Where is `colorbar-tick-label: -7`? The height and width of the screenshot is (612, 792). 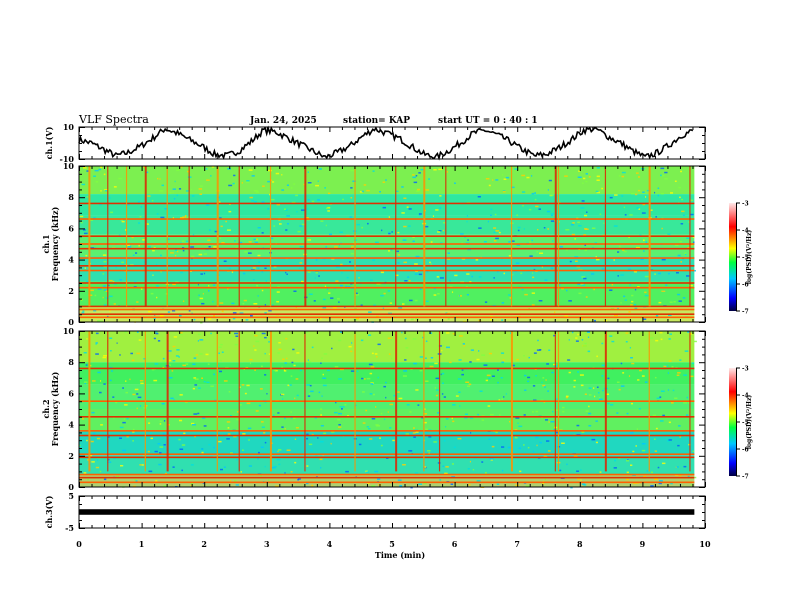 colorbar-tick-label: -7 is located at coordinates (745, 312).